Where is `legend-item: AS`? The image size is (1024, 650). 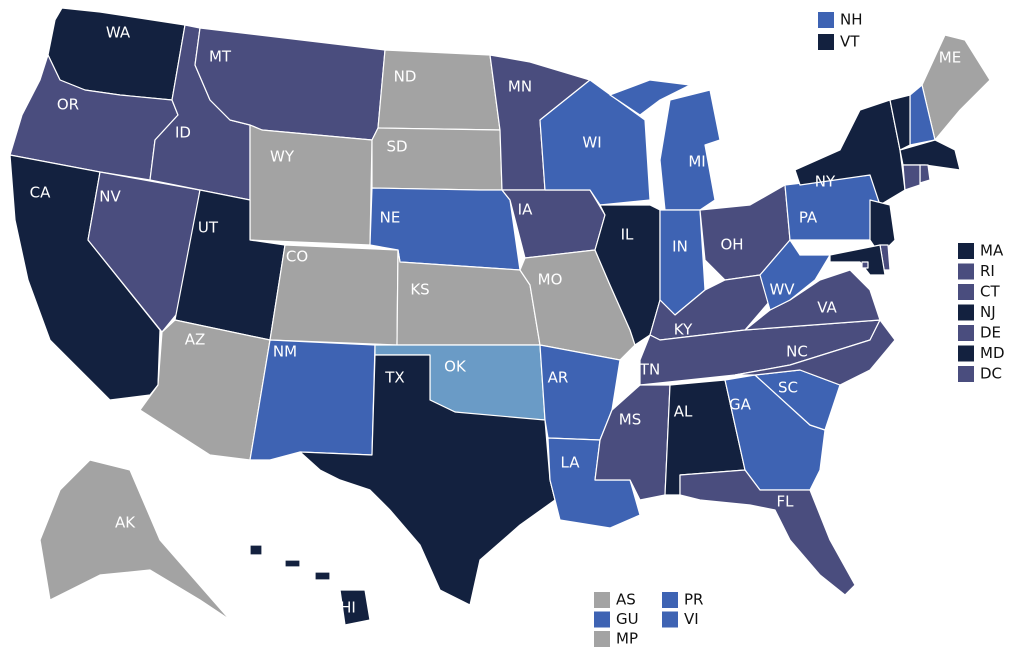 legend-item: AS is located at coordinates (615, 600).